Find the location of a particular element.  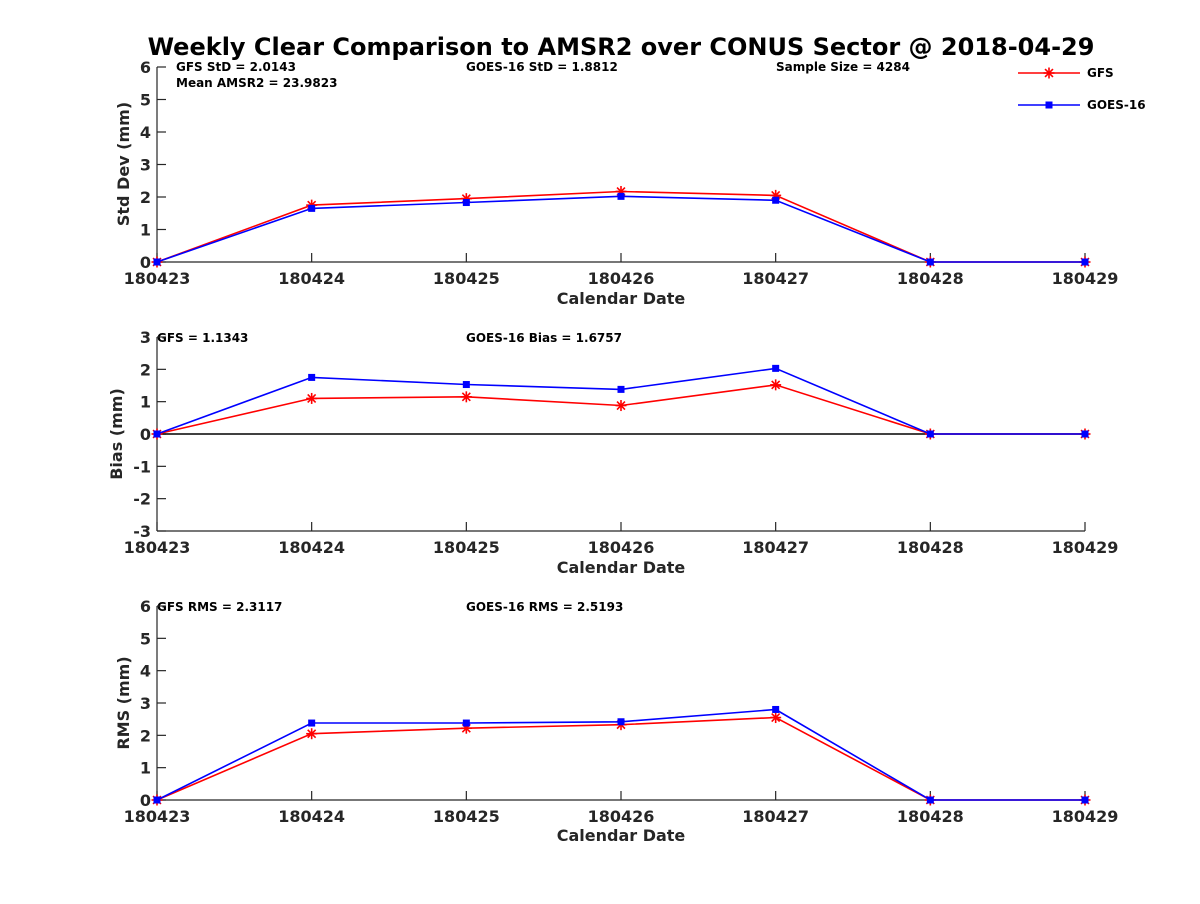

y-tick-label: -2 is located at coordinates (142, 499).